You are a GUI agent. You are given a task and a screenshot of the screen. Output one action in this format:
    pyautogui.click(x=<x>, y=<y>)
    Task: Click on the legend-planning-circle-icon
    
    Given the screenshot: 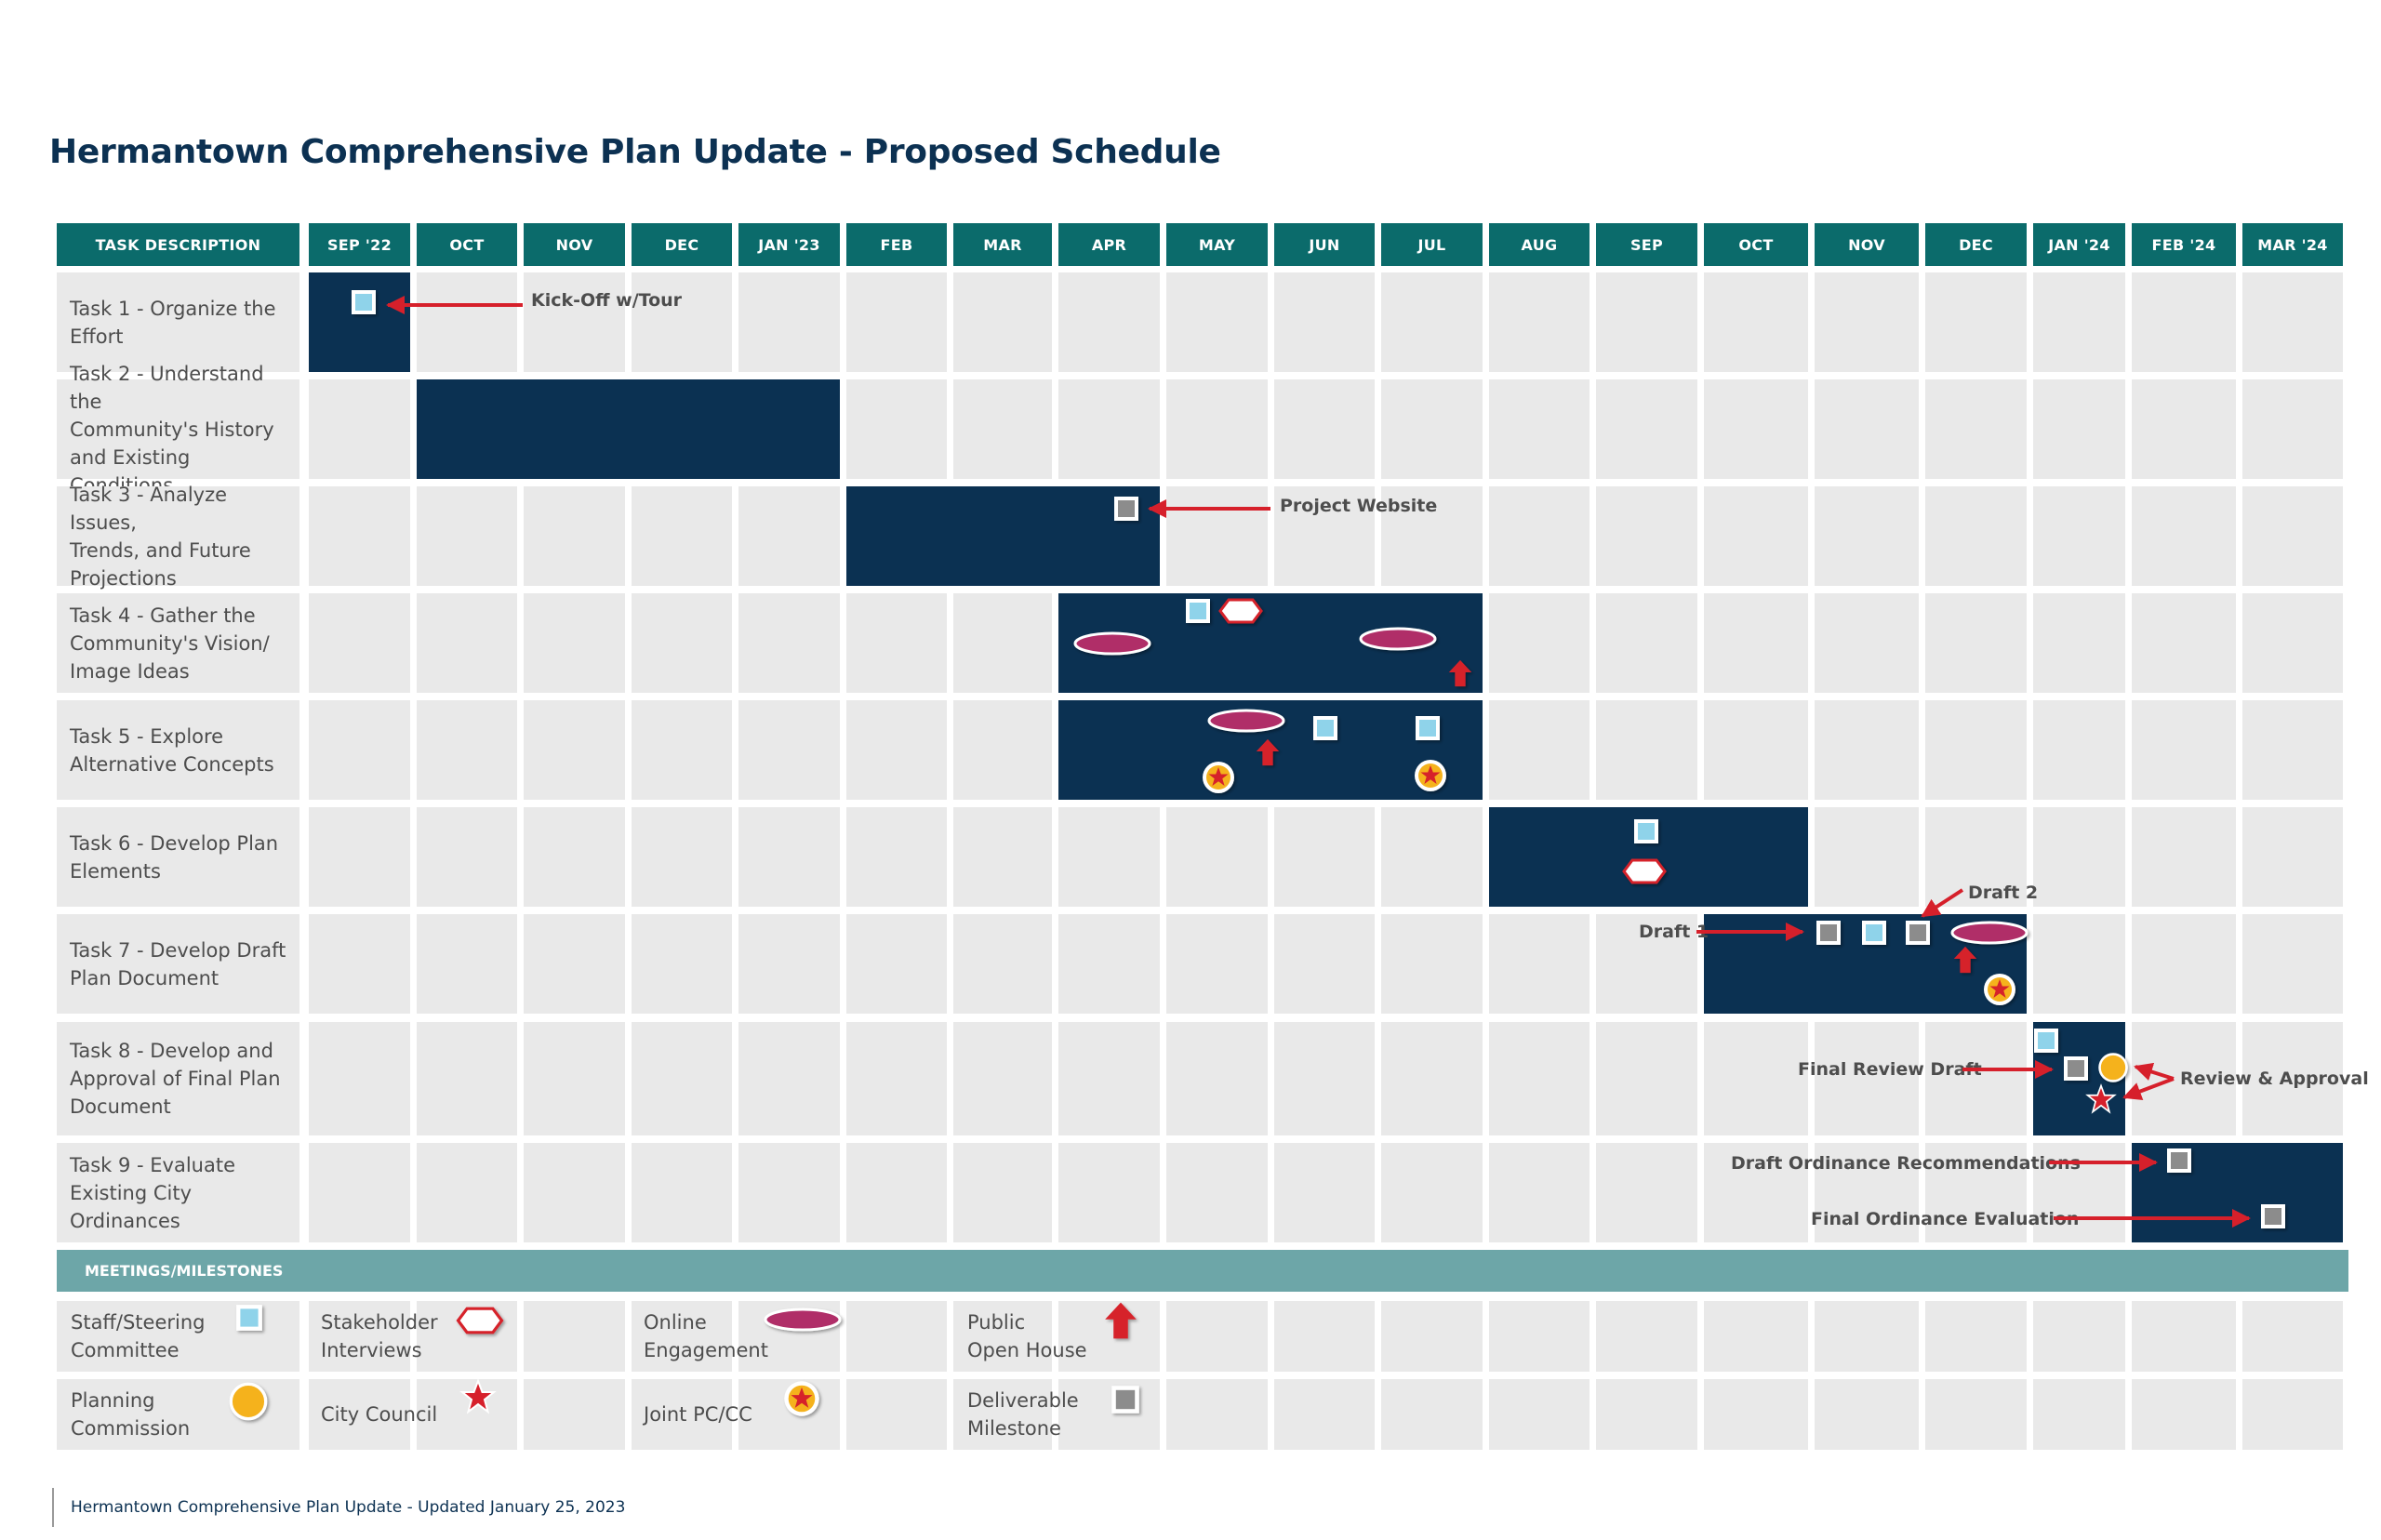 What is the action you would take?
    pyautogui.click(x=248, y=1401)
    